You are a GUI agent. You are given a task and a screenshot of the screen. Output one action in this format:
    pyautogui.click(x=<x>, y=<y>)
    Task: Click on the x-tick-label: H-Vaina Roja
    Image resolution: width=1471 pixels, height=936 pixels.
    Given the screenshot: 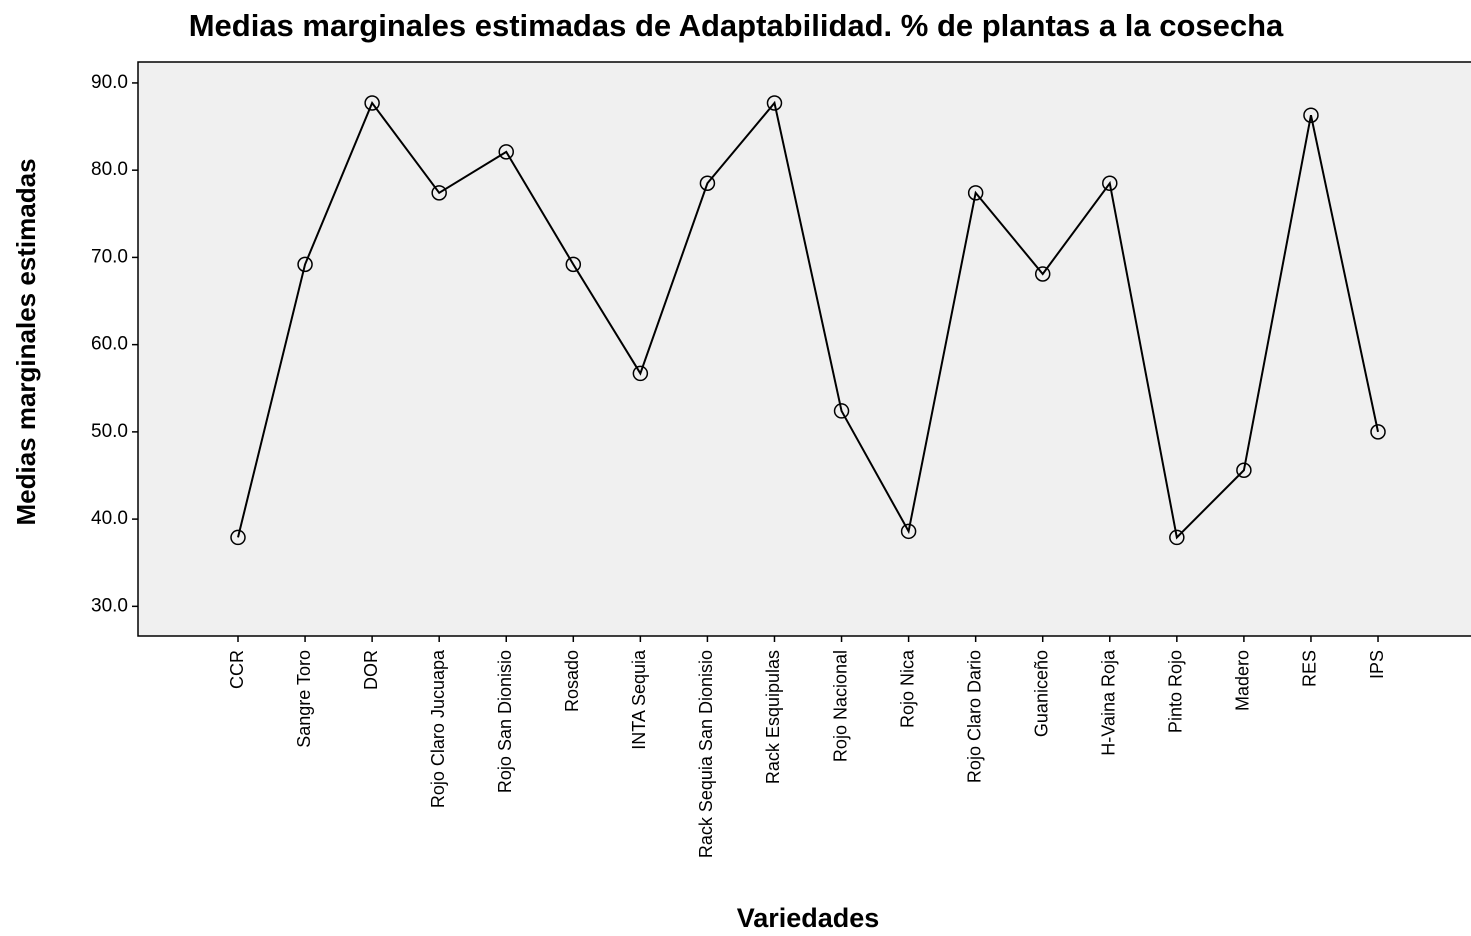 What is the action you would take?
    pyautogui.click(x=1109, y=702)
    